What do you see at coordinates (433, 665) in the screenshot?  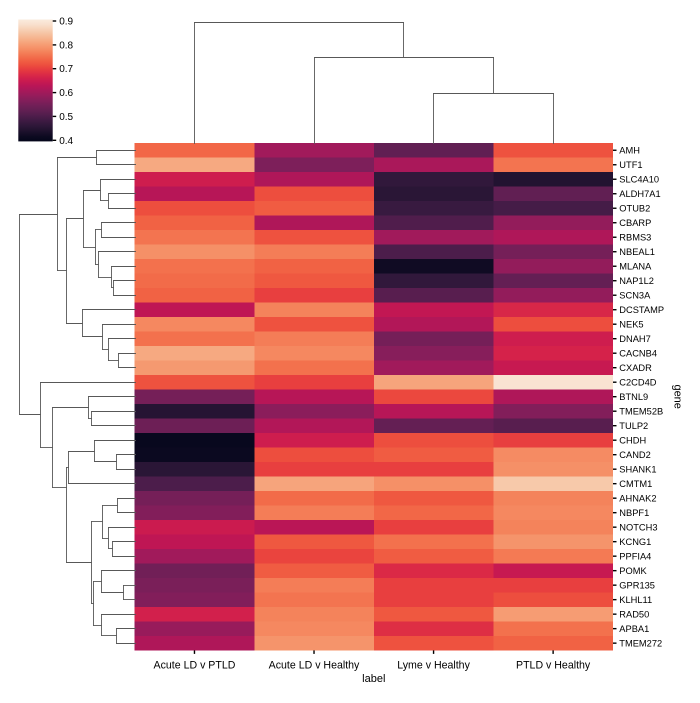 I see `svg-text: Lyme v Healthy` at bounding box center [433, 665].